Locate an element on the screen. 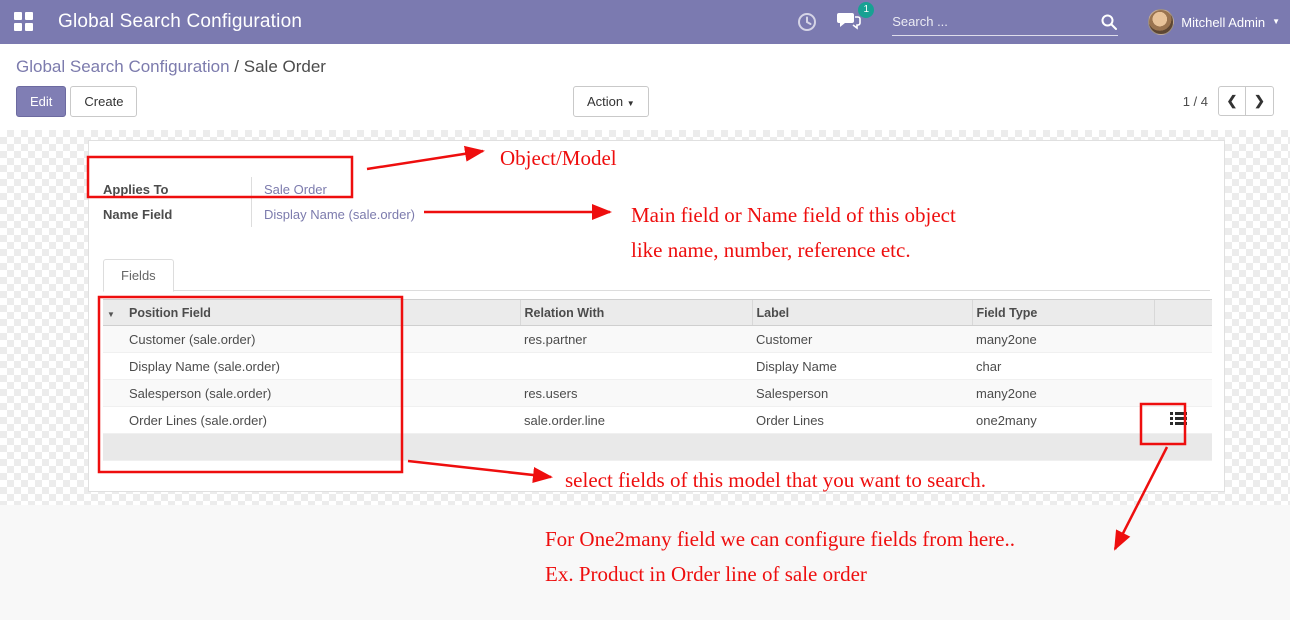 Image resolution: width=1290 pixels, height=620 pixels. cell-position-field: Salesperson (sale.order) is located at coordinates (322, 393).